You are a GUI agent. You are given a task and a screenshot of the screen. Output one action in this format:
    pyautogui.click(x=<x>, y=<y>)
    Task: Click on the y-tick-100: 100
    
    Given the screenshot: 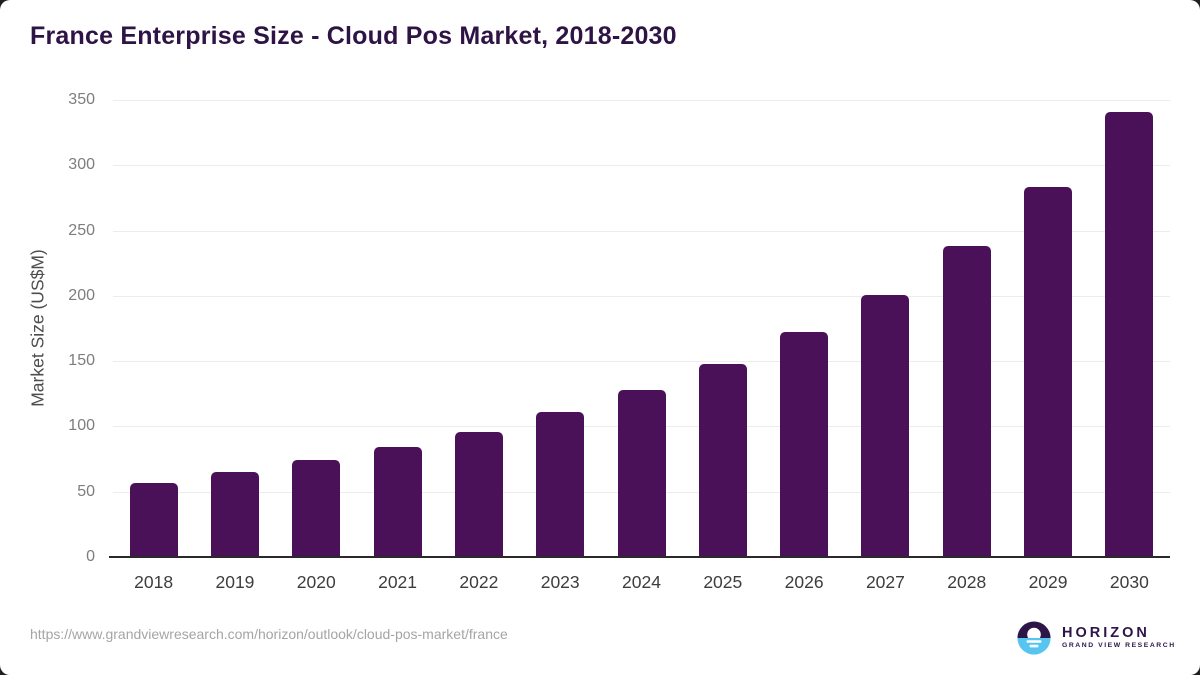 What is the action you would take?
    pyautogui.click(x=81, y=426)
    